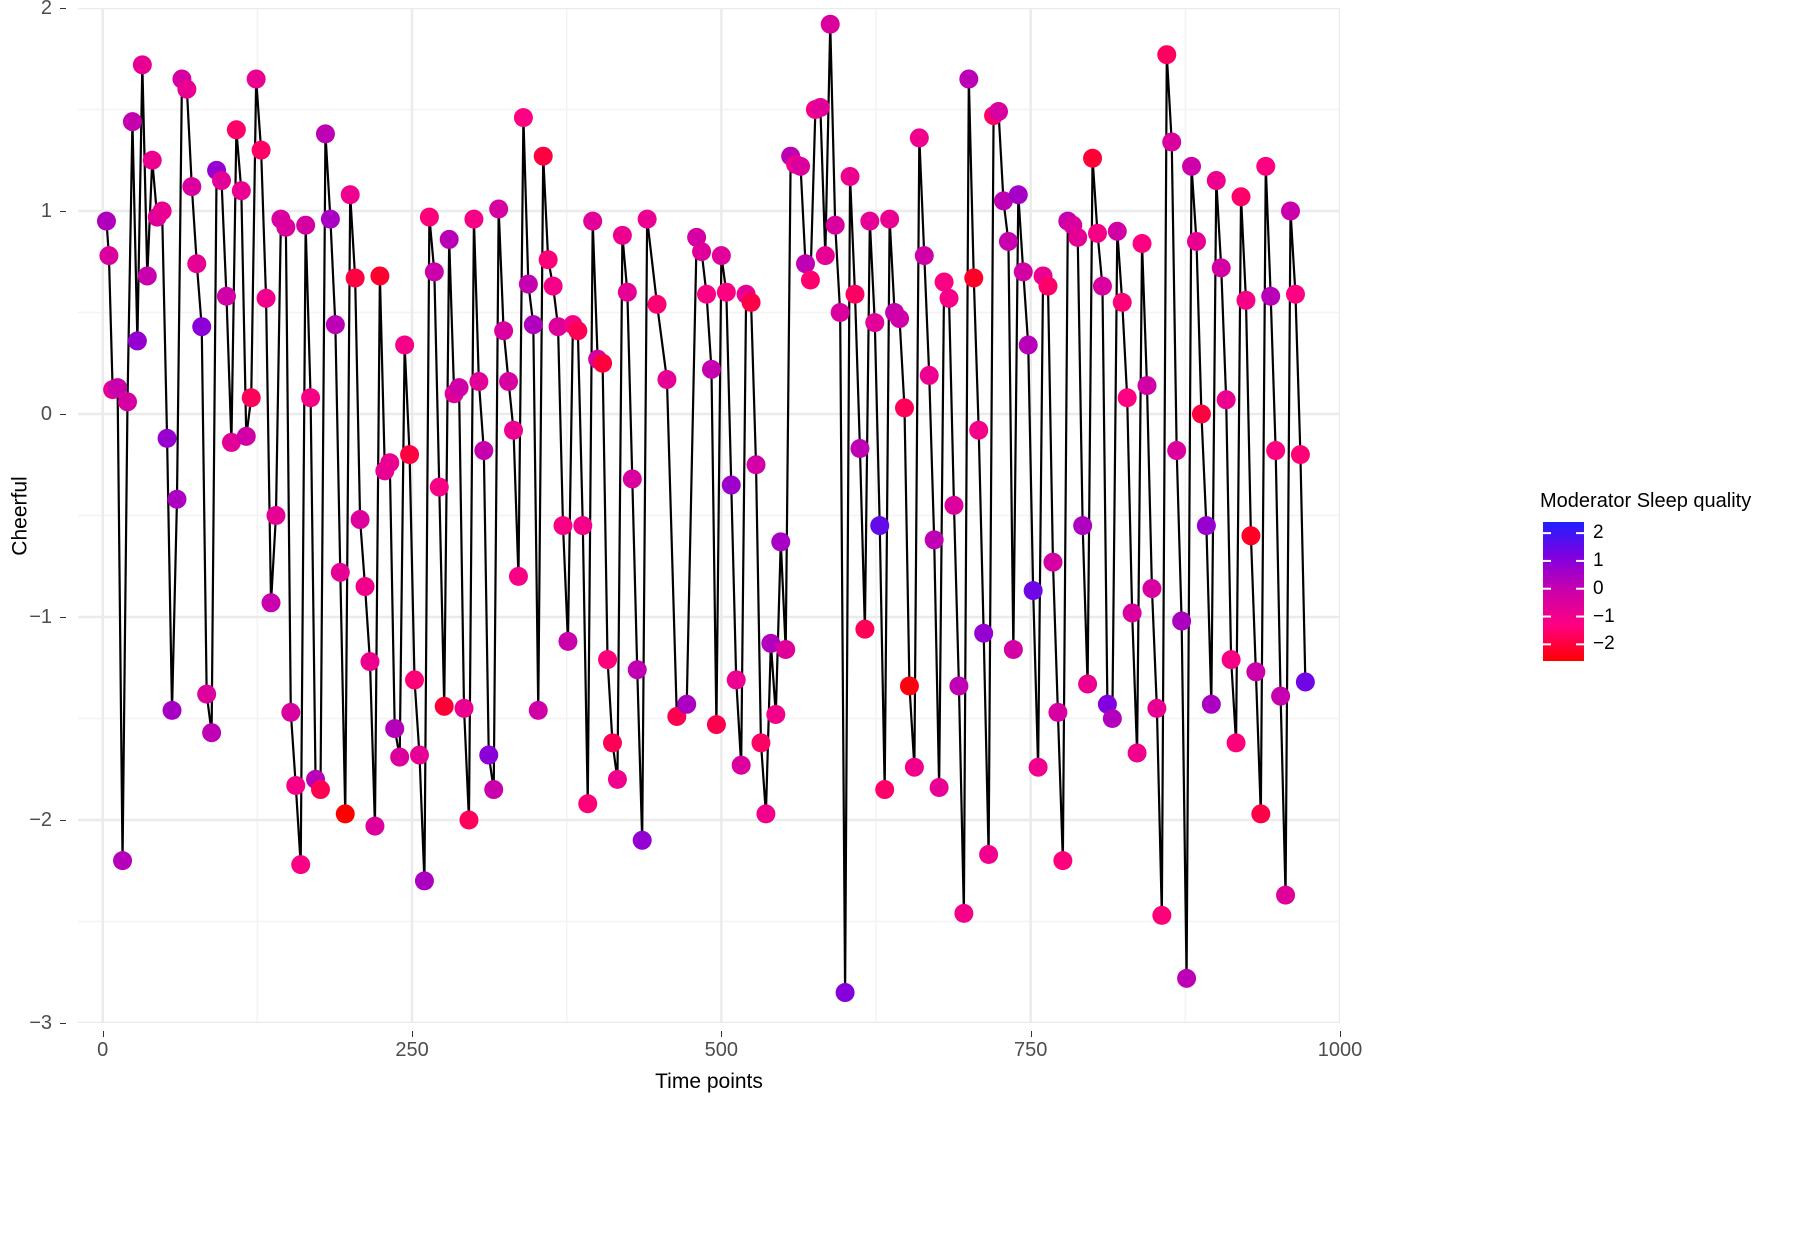  I want to click on legend-title: Moderator Sleep quality, so click(1646, 501).